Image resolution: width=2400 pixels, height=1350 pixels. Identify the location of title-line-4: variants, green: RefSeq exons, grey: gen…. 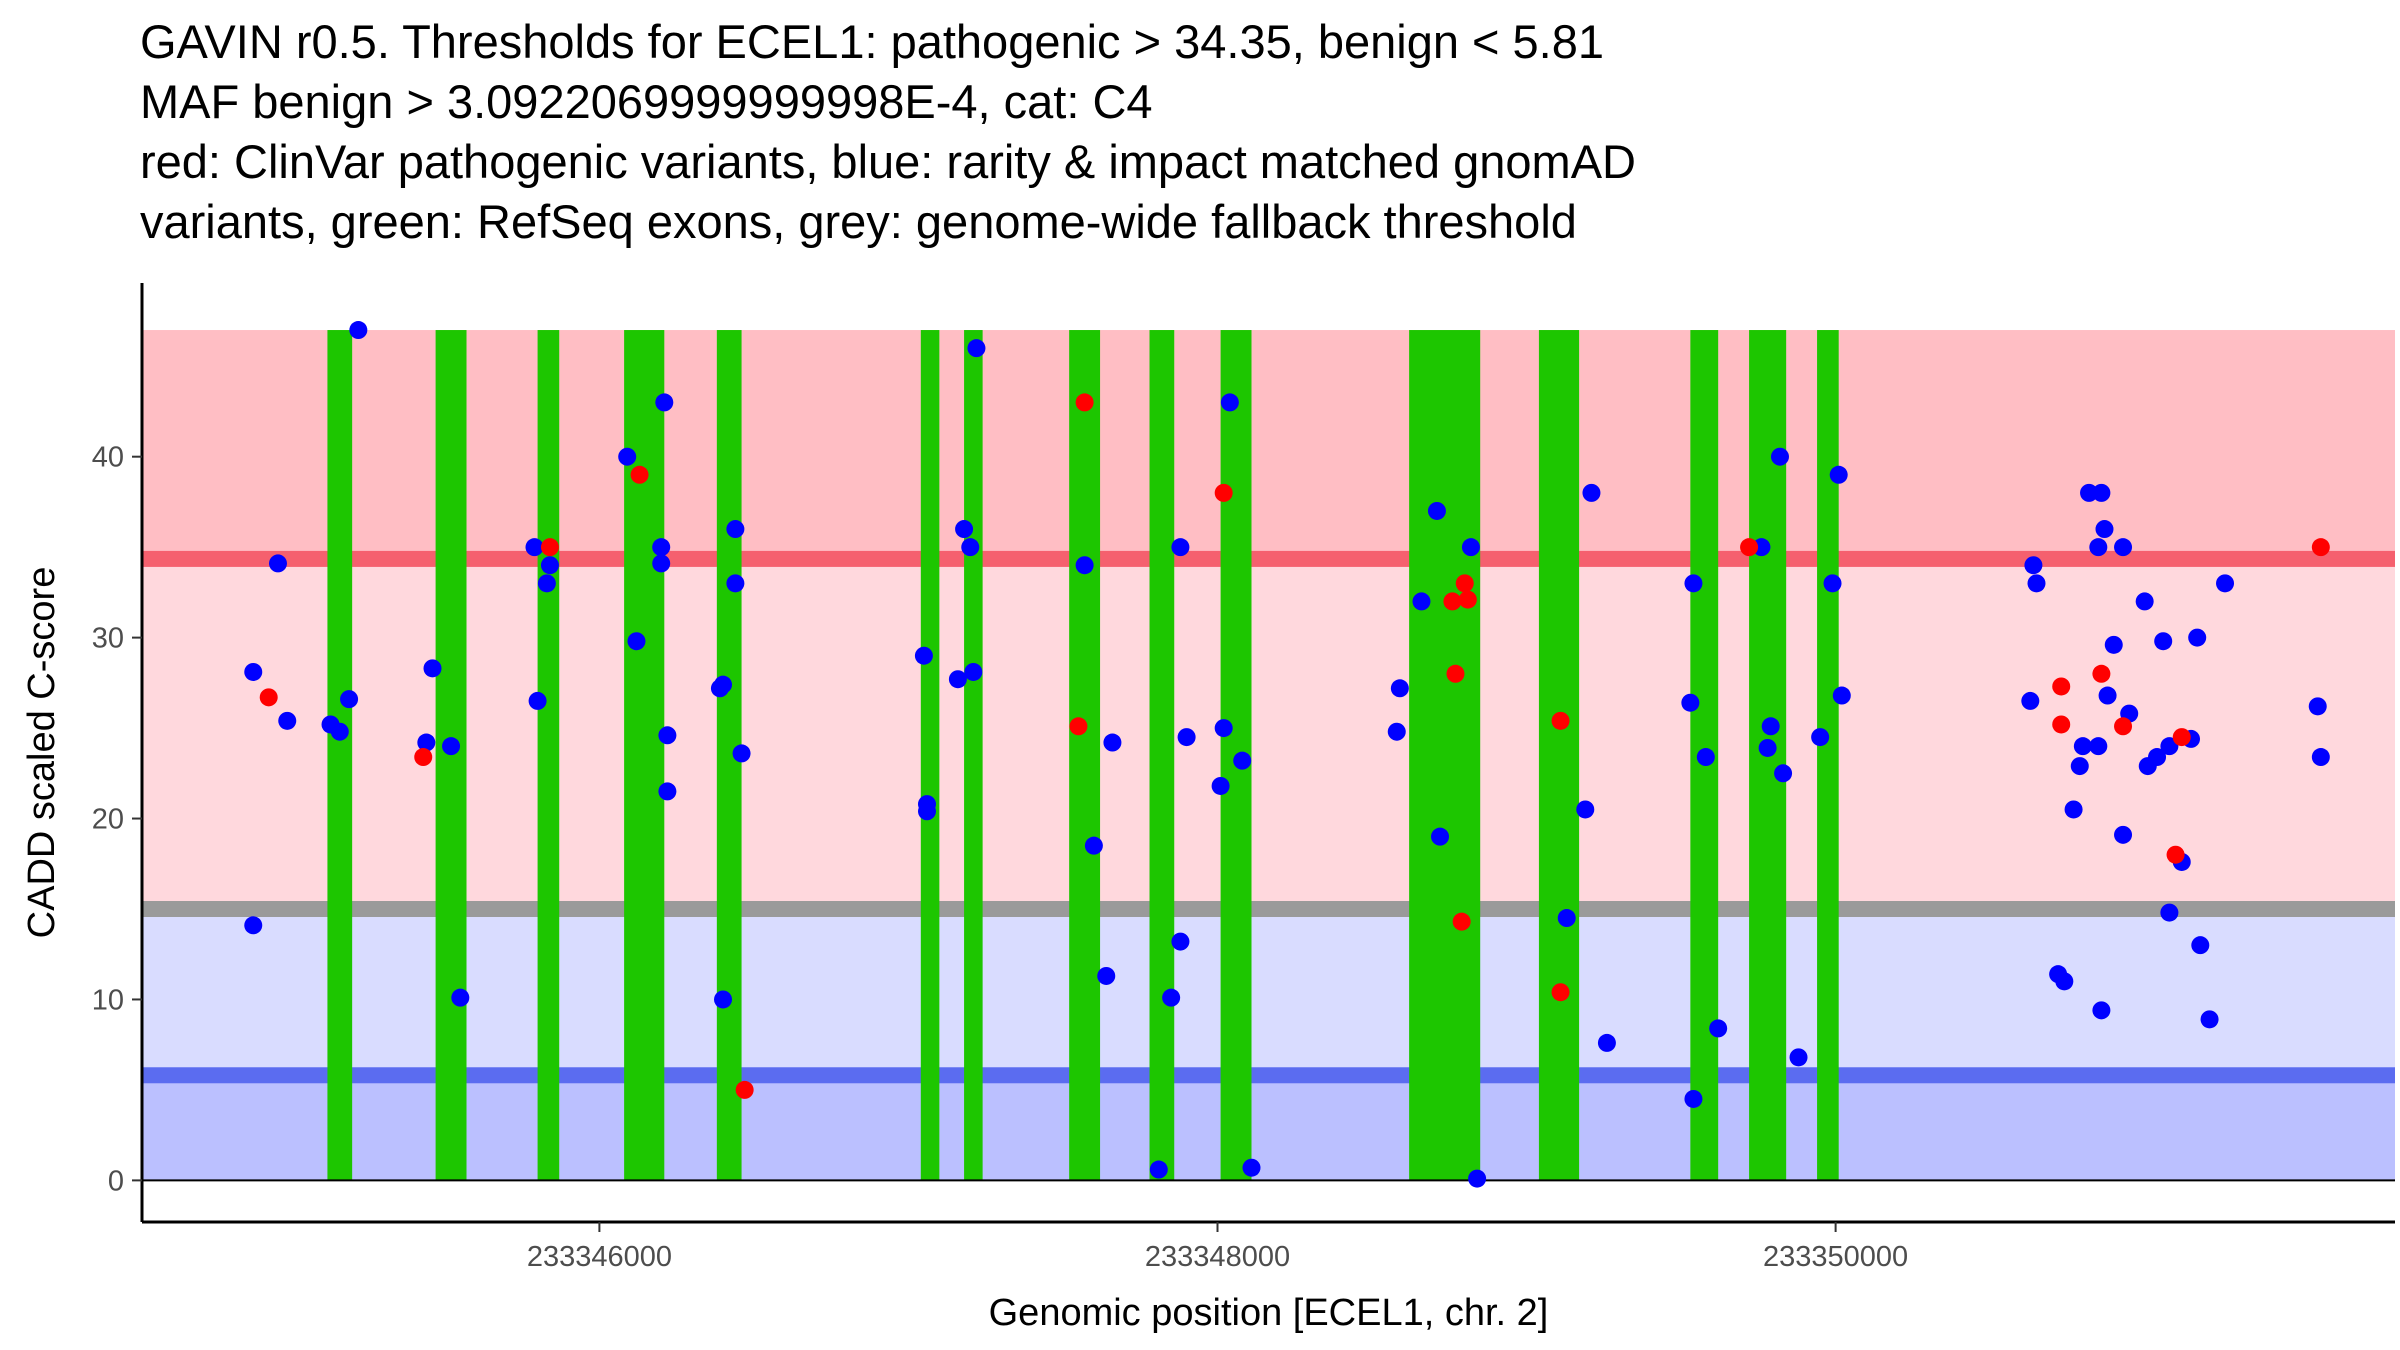
(858, 221).